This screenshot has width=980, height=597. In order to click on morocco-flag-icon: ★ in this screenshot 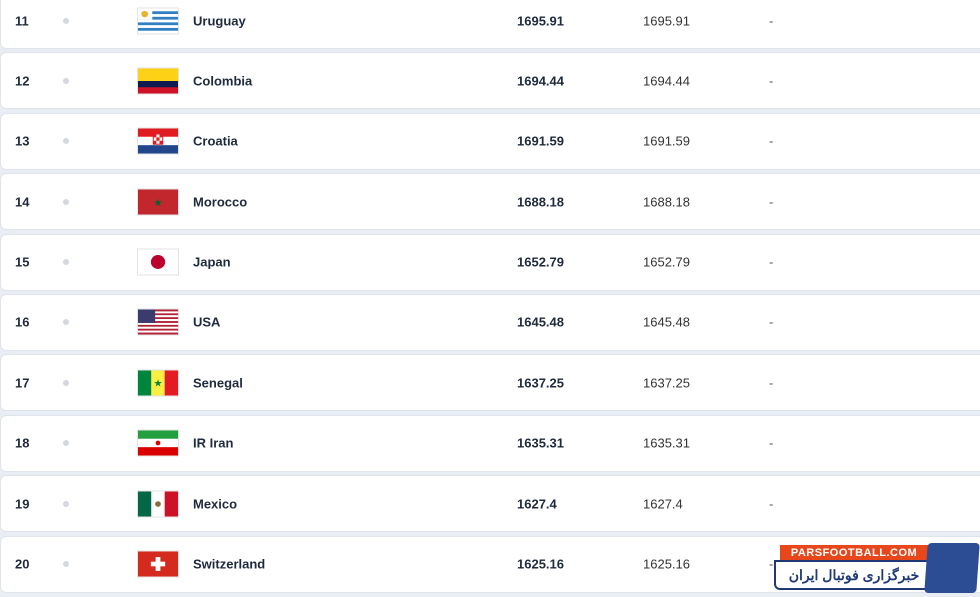, I will do `click(158, 202)`.